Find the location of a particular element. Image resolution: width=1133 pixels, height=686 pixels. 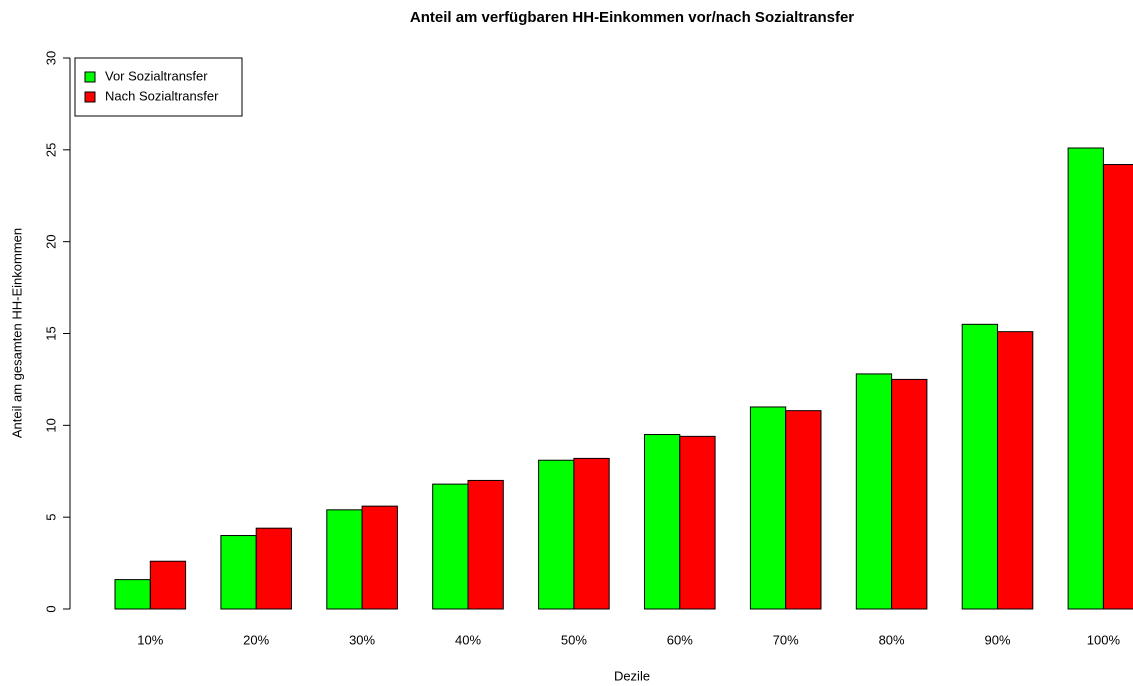

x-tick-label: 40% is located at coordinates (468, 639).